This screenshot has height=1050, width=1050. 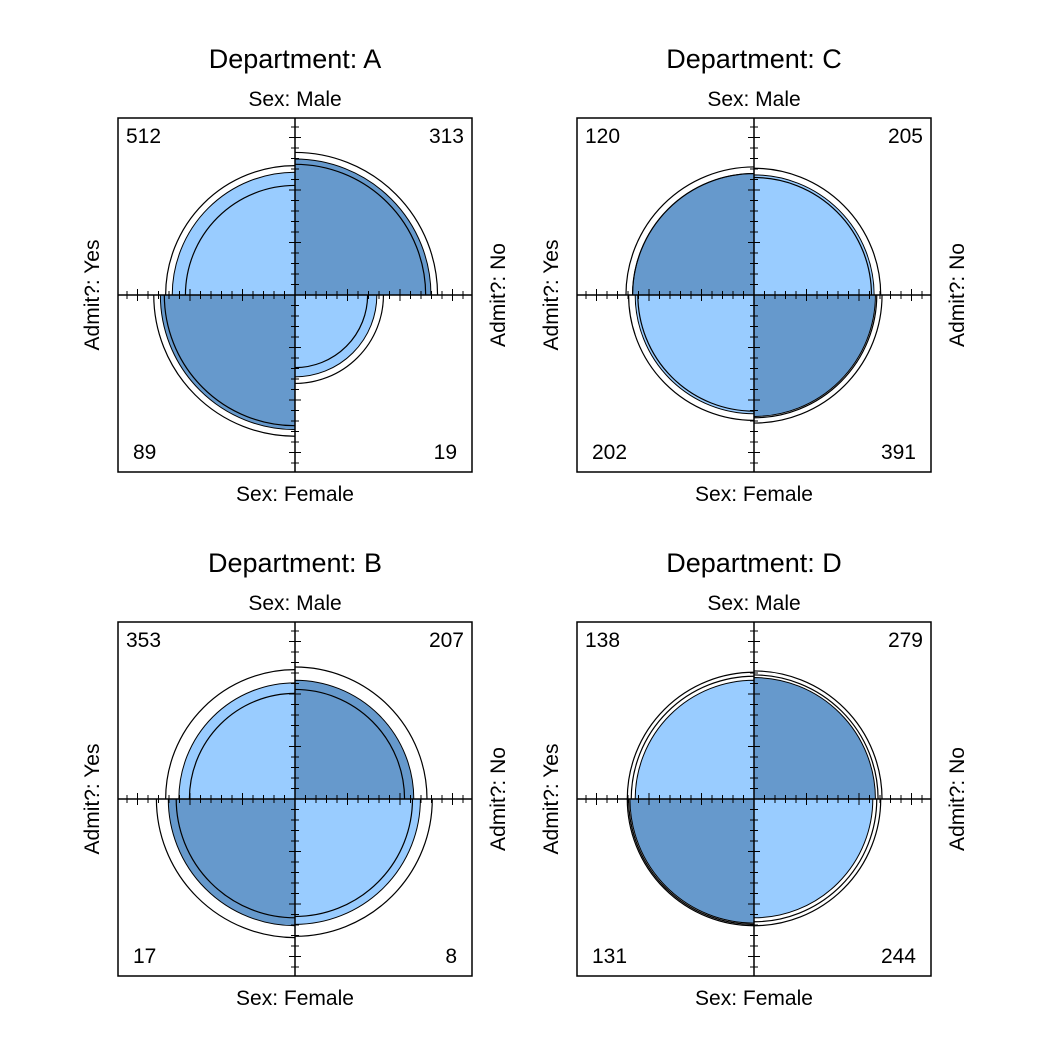 I want to click on count-male-yes: 138, so click(x=602, y=640).